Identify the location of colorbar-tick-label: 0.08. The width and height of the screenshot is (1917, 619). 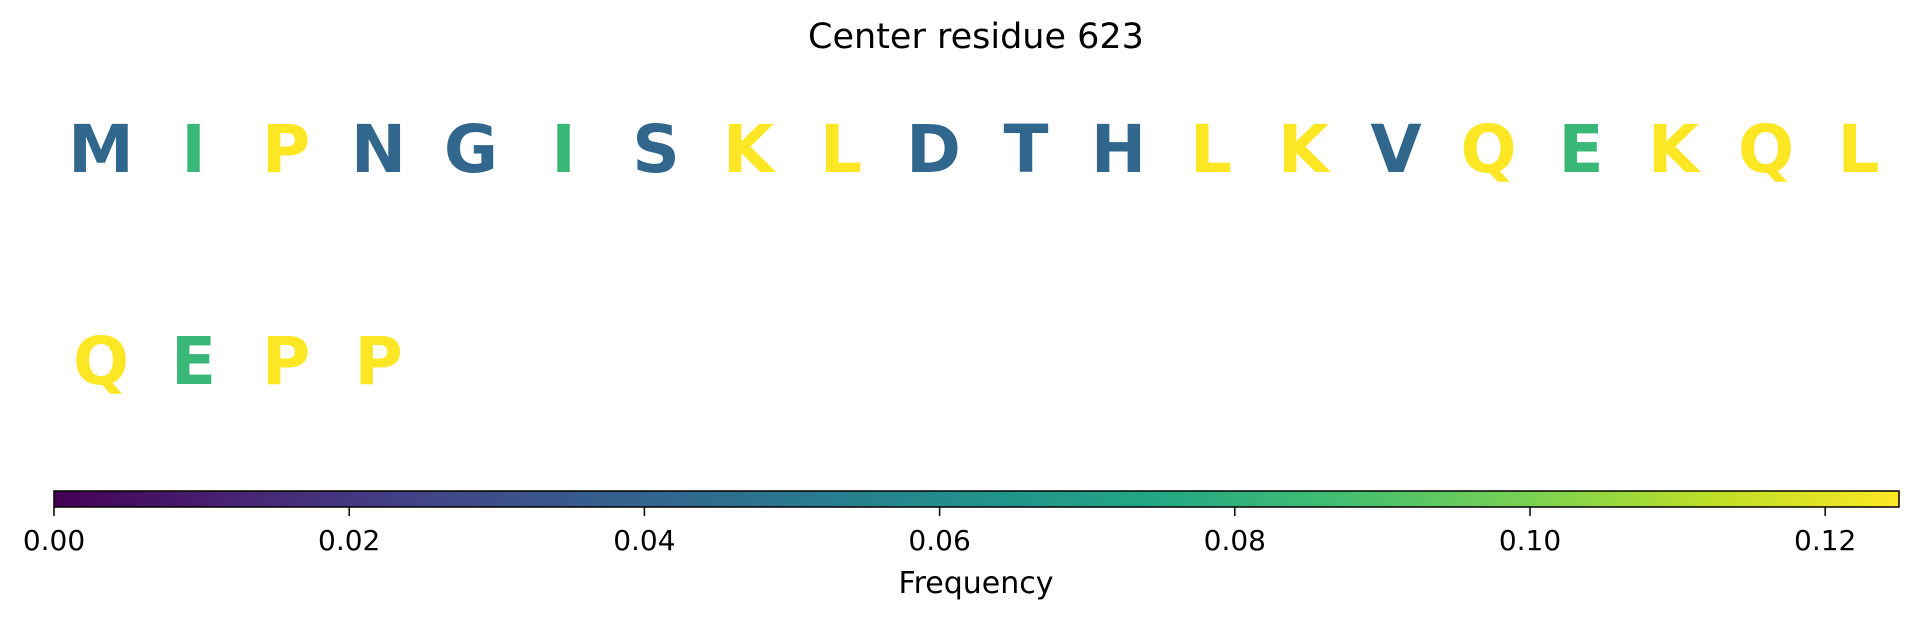
(1235, 540).